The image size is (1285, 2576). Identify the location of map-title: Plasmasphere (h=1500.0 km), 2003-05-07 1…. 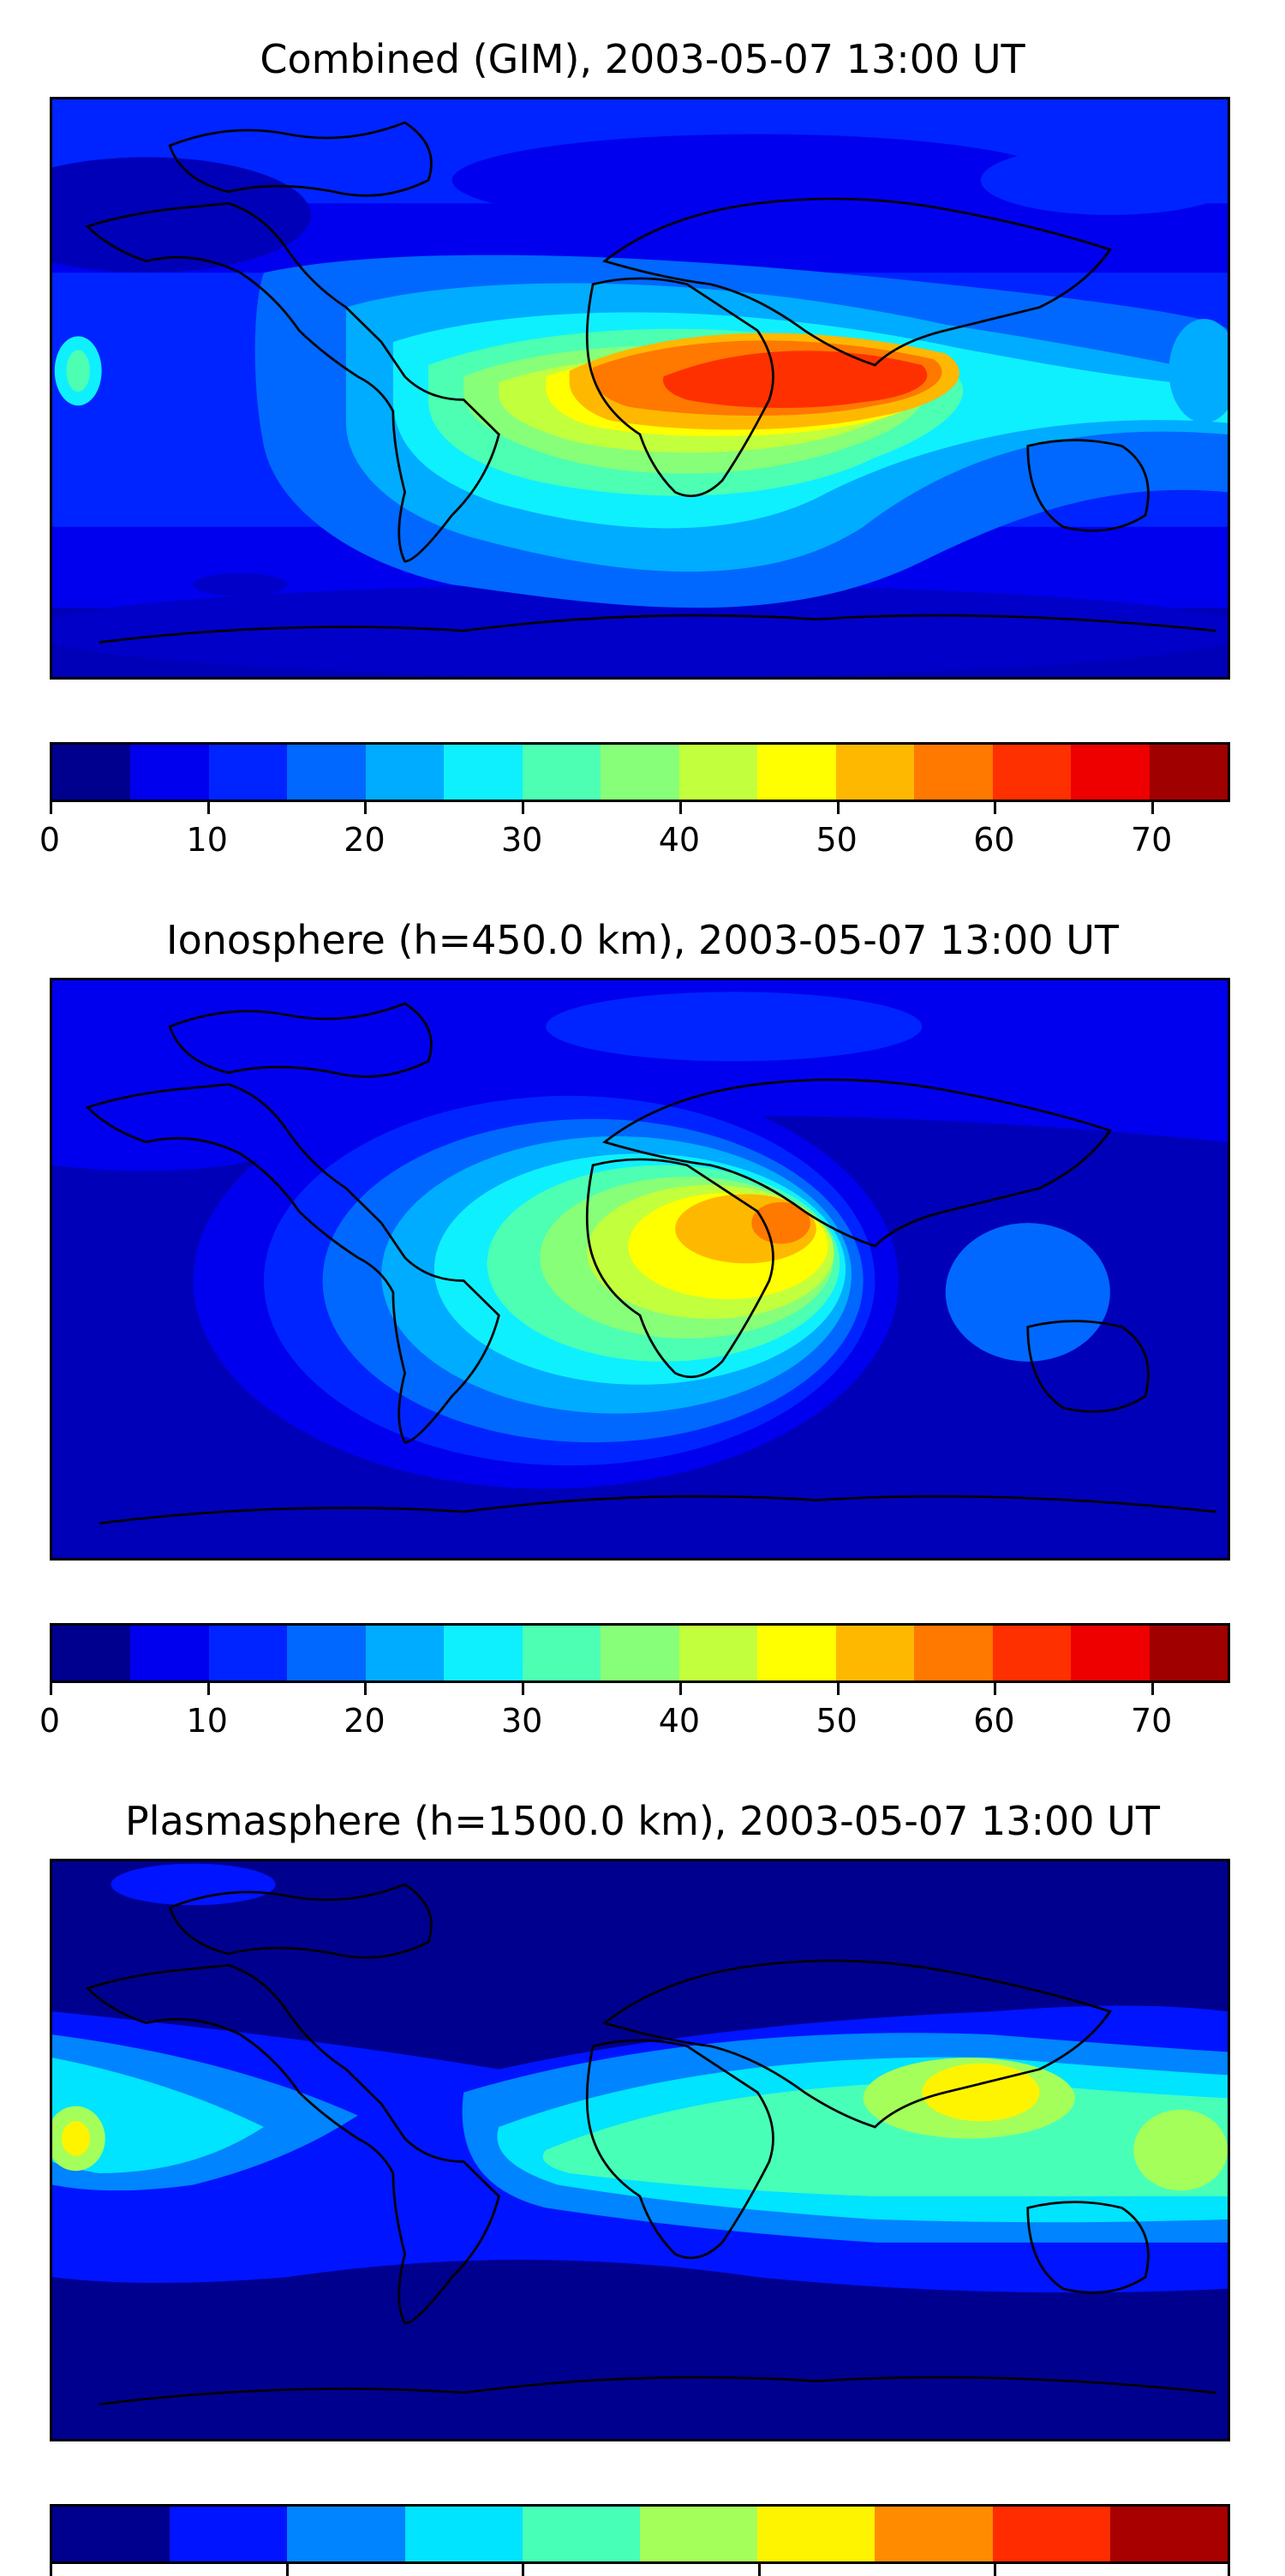
(642, 1821).